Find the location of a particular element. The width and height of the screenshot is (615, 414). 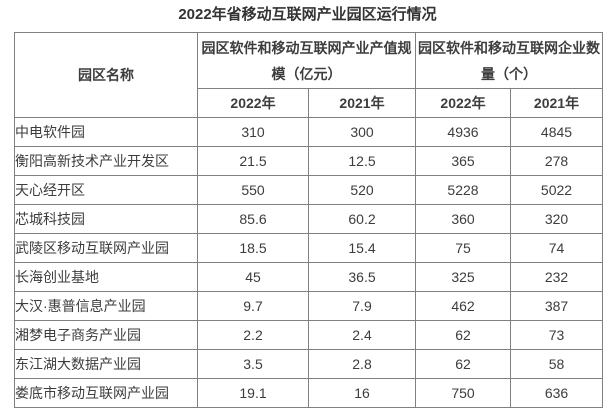

page-title: 2022年省移动互联网产业园区运行情况 is located at coordinates (307, 14).